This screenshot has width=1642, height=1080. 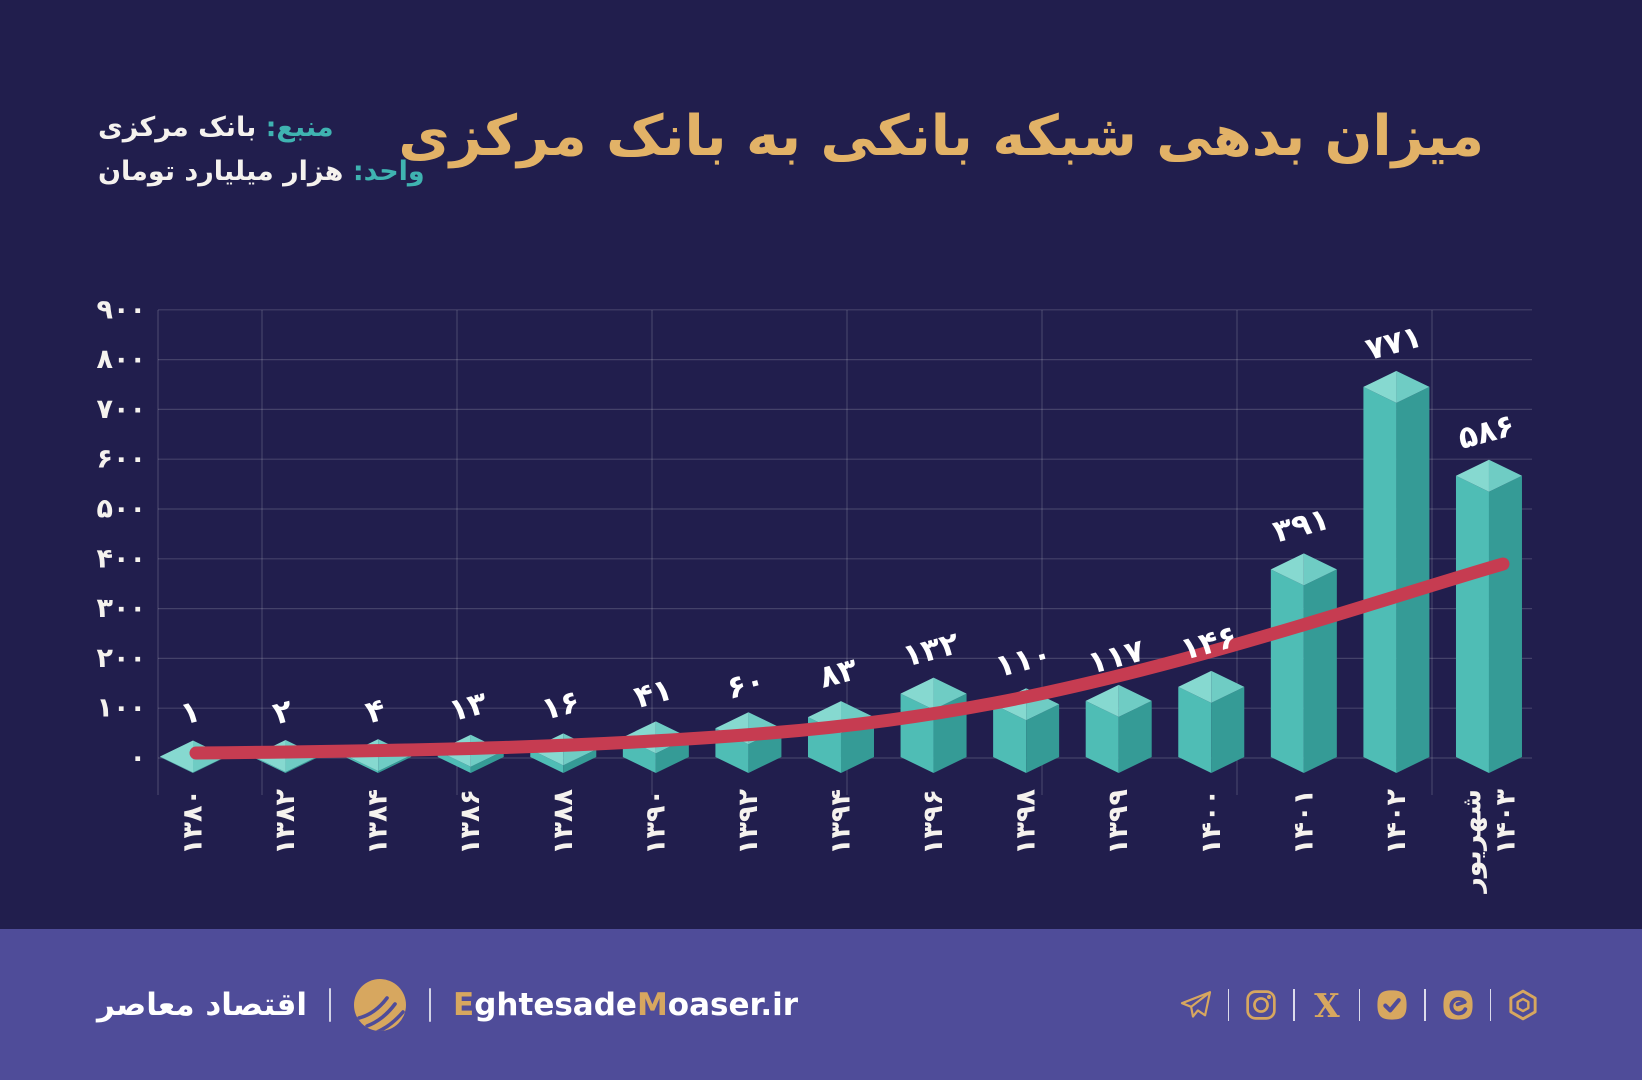 What do you see at coordinates (388, 171) in the screenshot?
I see `unit-label: واحد:` at bounding box center [388, 171].